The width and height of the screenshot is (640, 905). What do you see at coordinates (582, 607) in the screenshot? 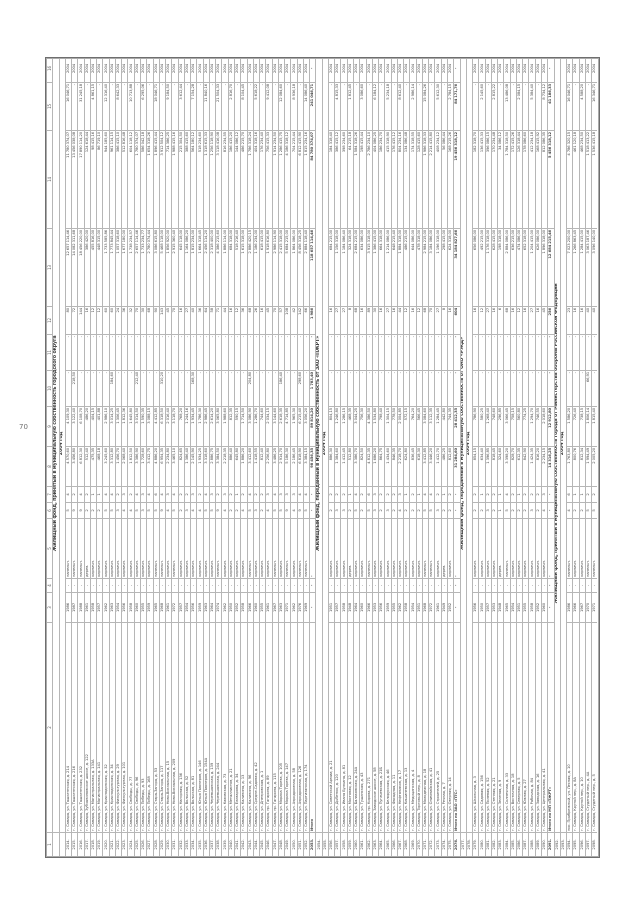
I see `table-cell: 1967` at bounding box center [582, 607].